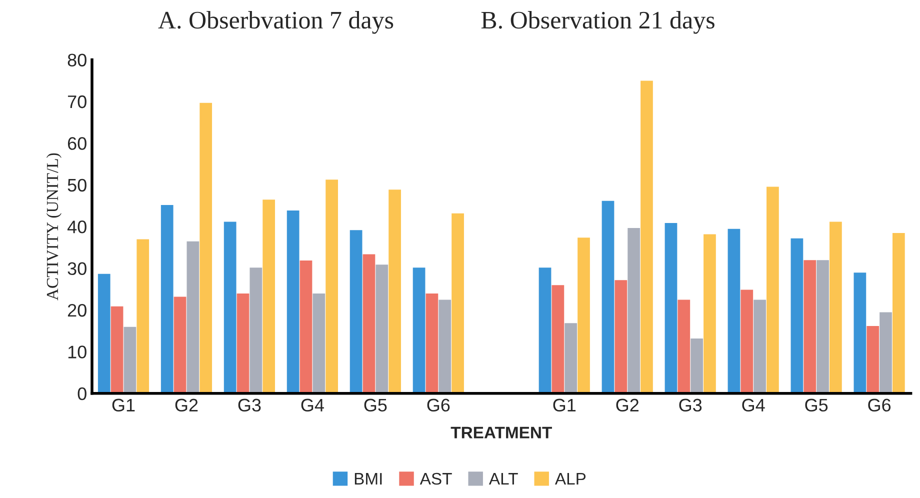 This screenshot has width=920, height=498. Describe the element at coordinates (82, 393) in the screenshot. I see `y-tick-label: 0` at that location.